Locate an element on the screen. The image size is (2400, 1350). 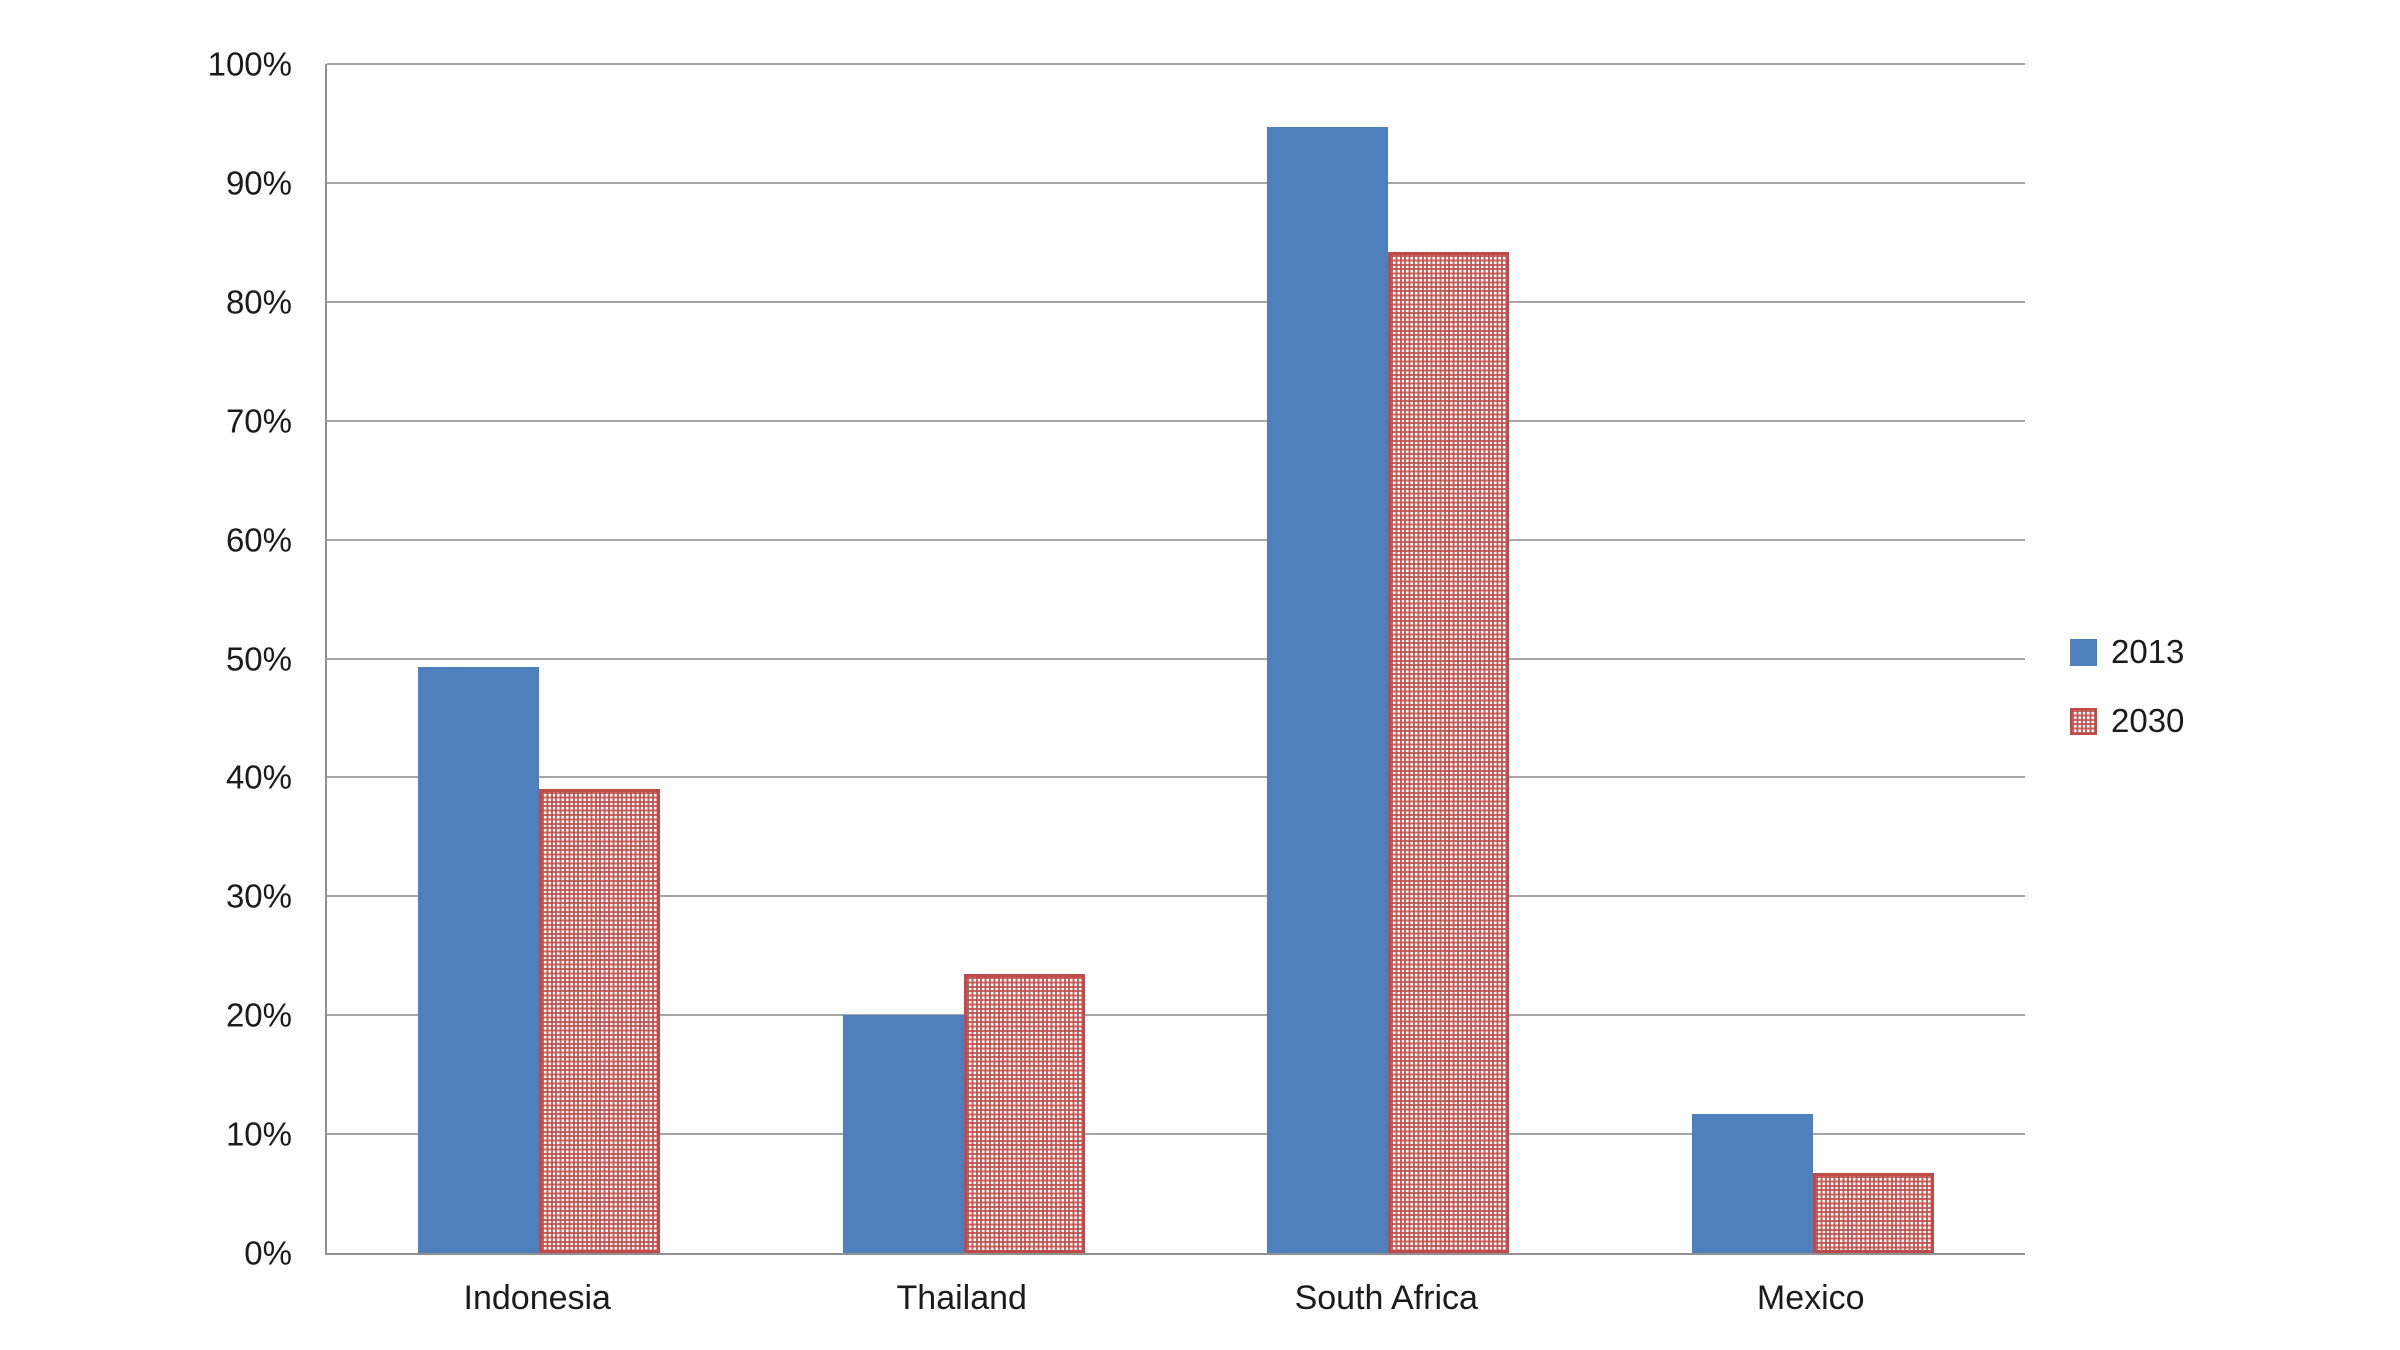
gridline-10pct is located at coordinates (1176, 1134).